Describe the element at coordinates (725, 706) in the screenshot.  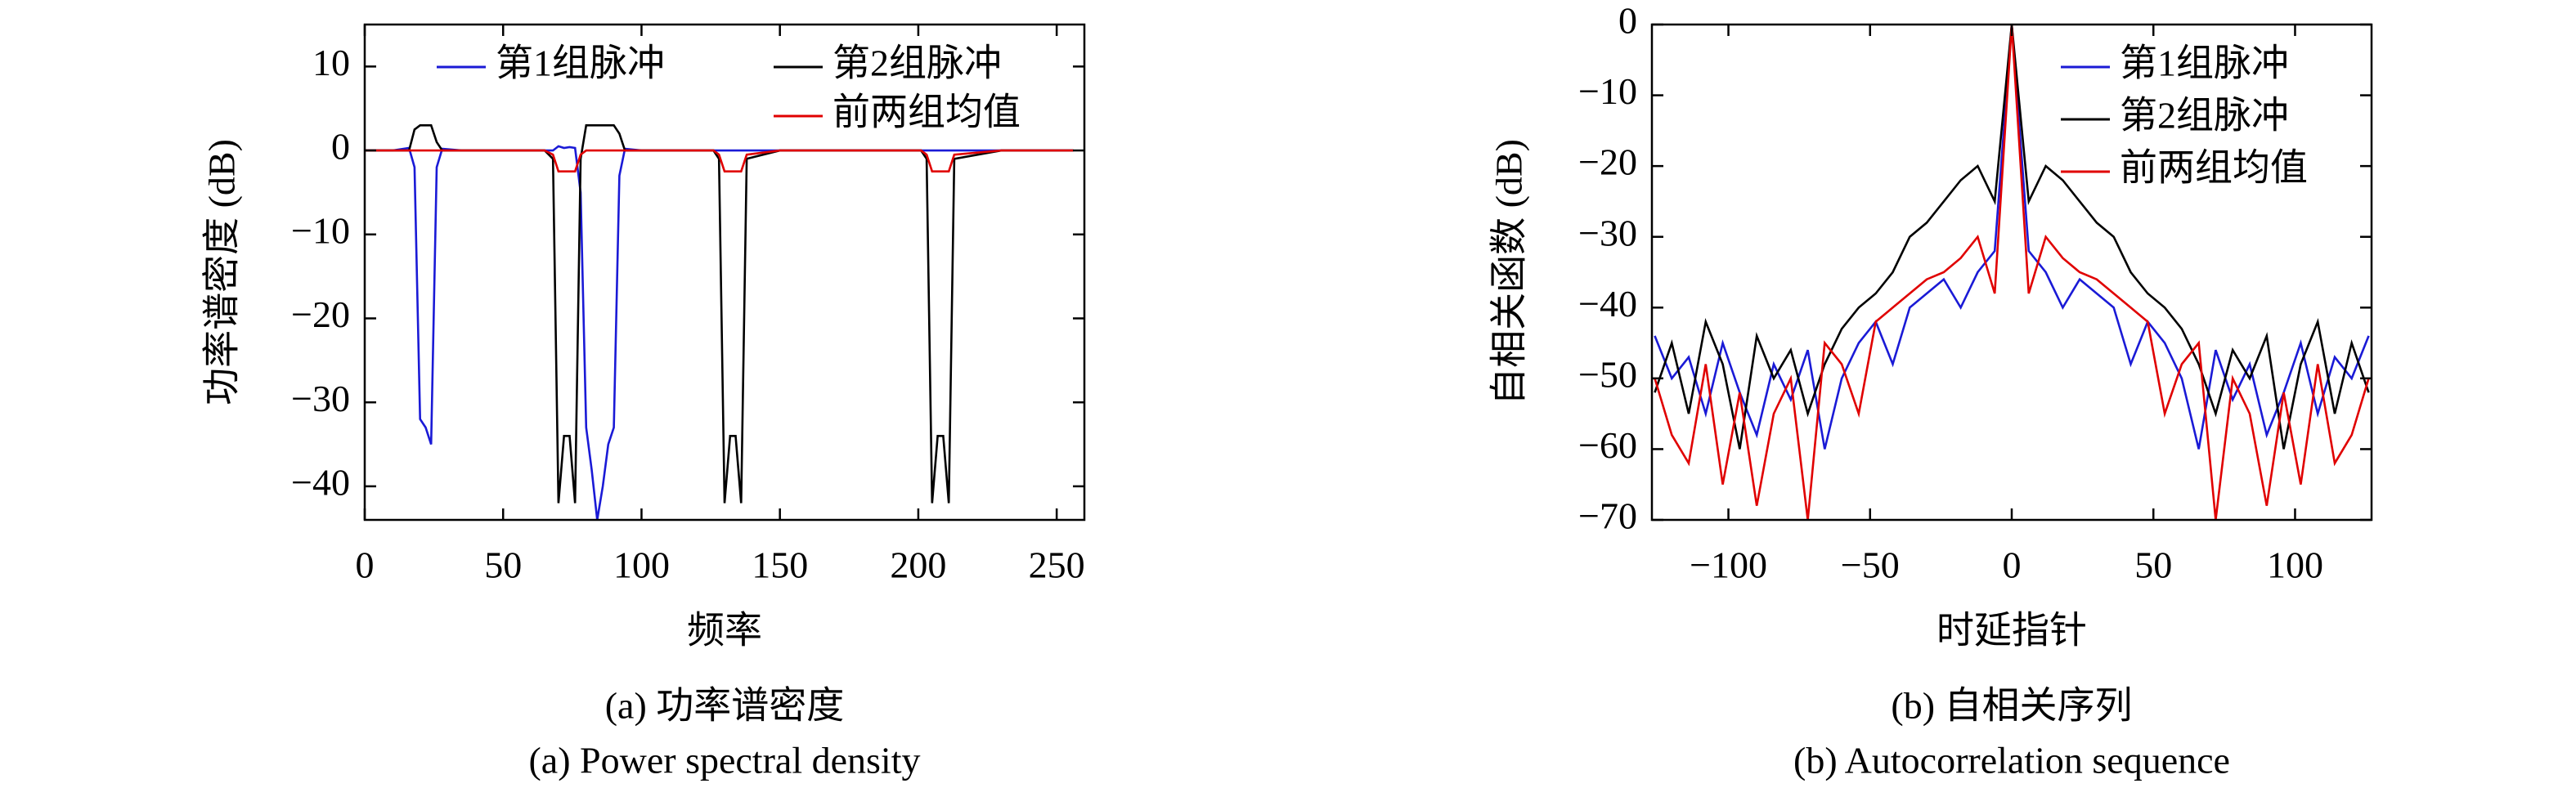
I see `caption: (a) 功率谱密度` at that location.